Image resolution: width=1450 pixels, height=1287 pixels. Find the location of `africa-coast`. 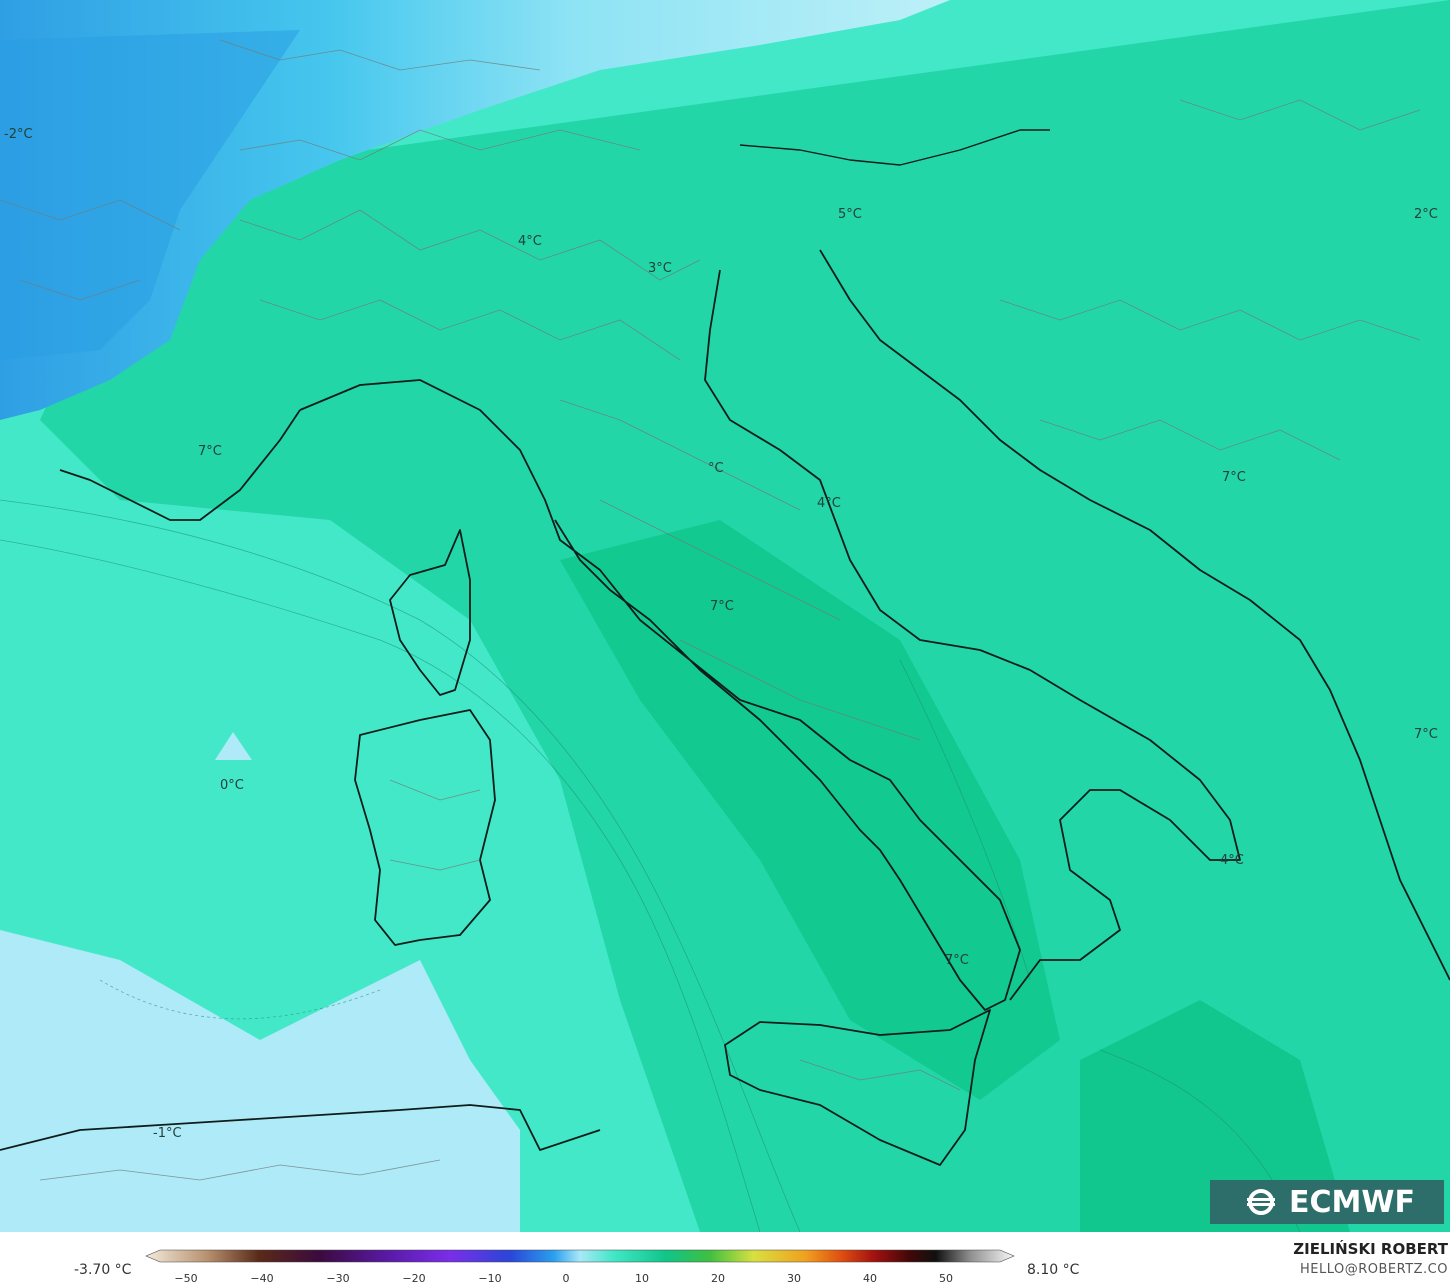

africa-coast is located at coordinates (300, 1127).